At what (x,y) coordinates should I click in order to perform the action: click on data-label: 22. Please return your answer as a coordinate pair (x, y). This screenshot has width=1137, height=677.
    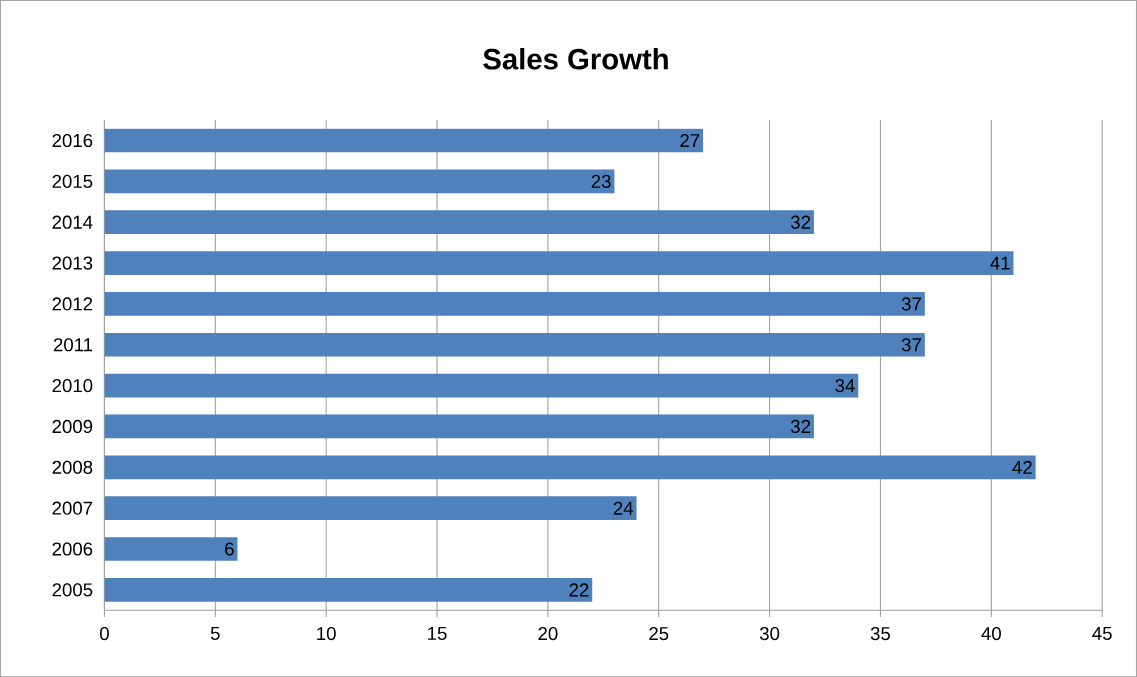
    Looking at the image, I should click on (579, 590).